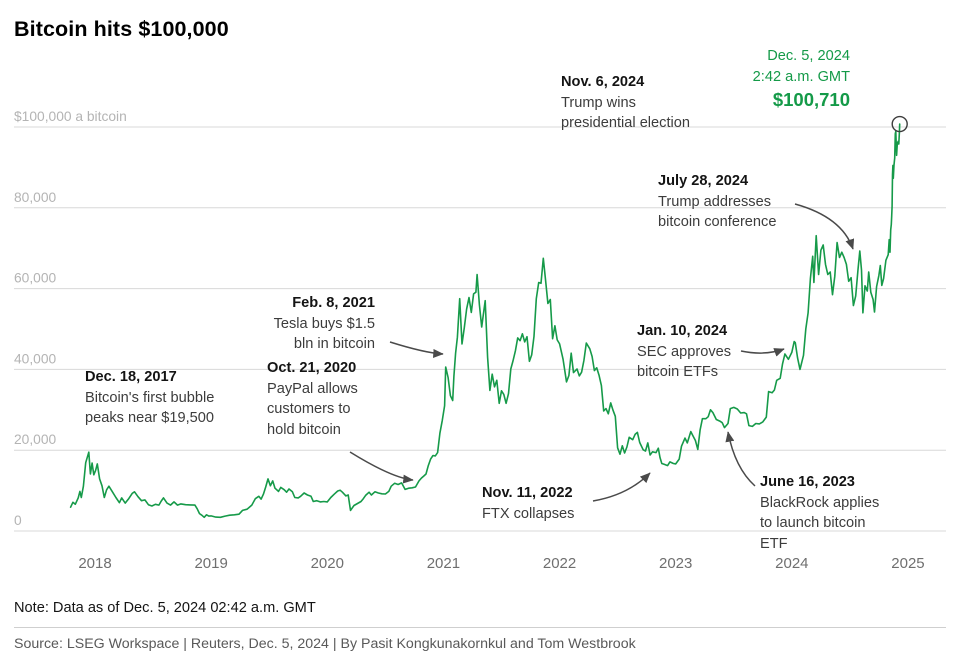 The width and height of the screenshot is (960, 669). I want to click on y-axis-label: 0, so click(18, 520).